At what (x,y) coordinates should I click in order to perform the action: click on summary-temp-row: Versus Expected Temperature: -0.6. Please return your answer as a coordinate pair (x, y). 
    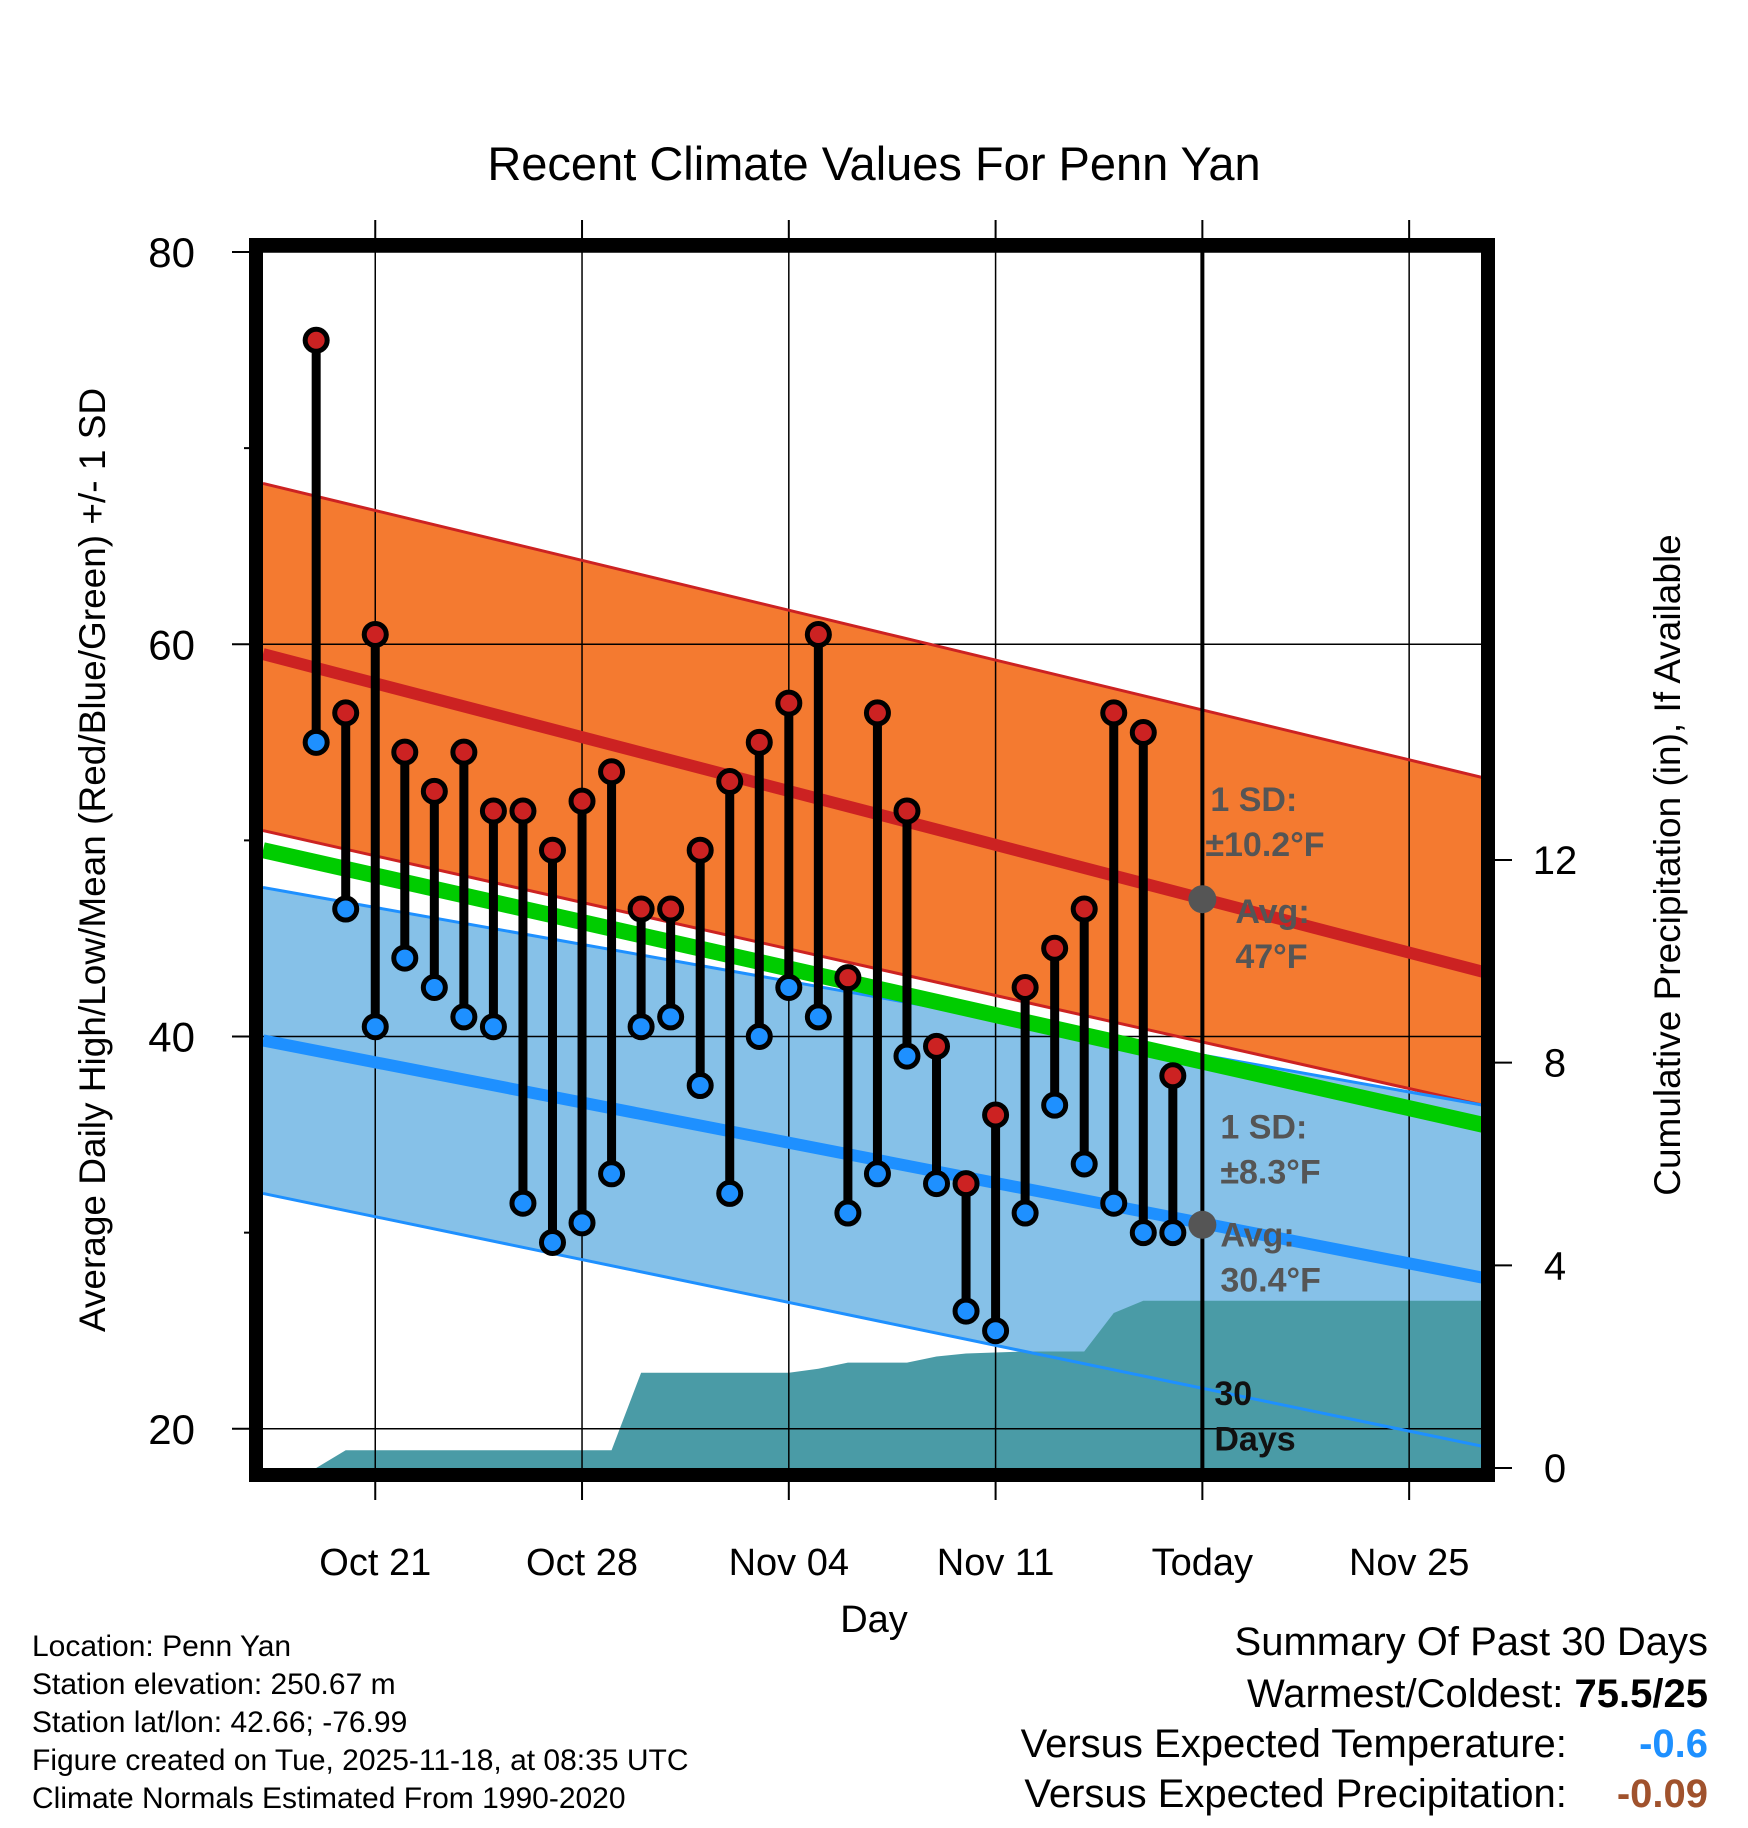
    Looking at the image, I should click on (1364, 1744).